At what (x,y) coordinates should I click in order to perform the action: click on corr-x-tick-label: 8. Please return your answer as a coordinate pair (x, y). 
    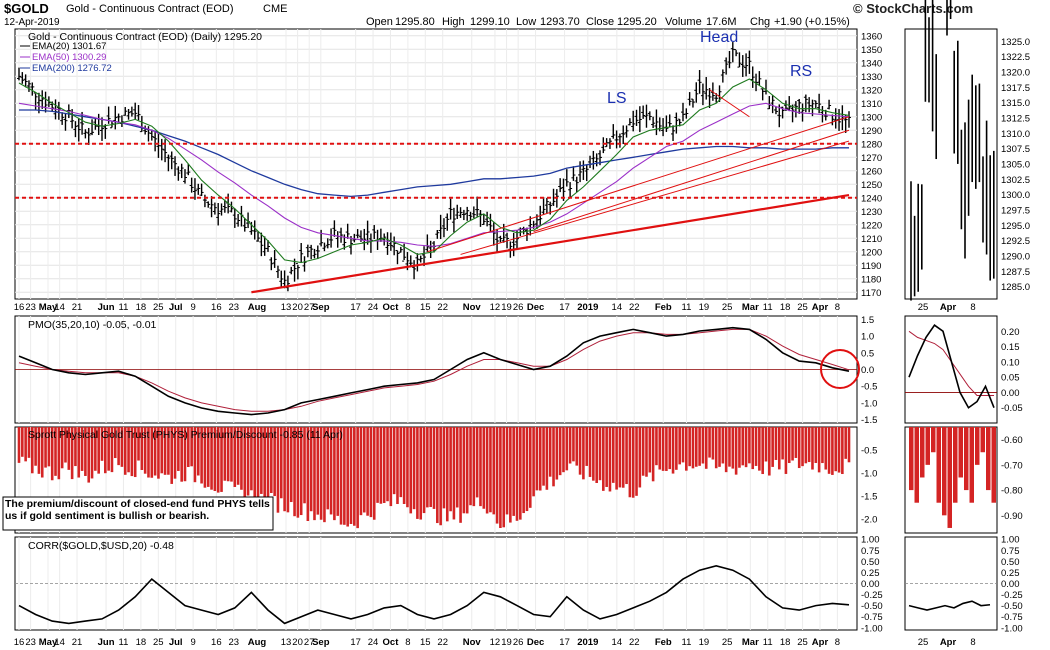
    Looking at the image, I should click on (407, 642).